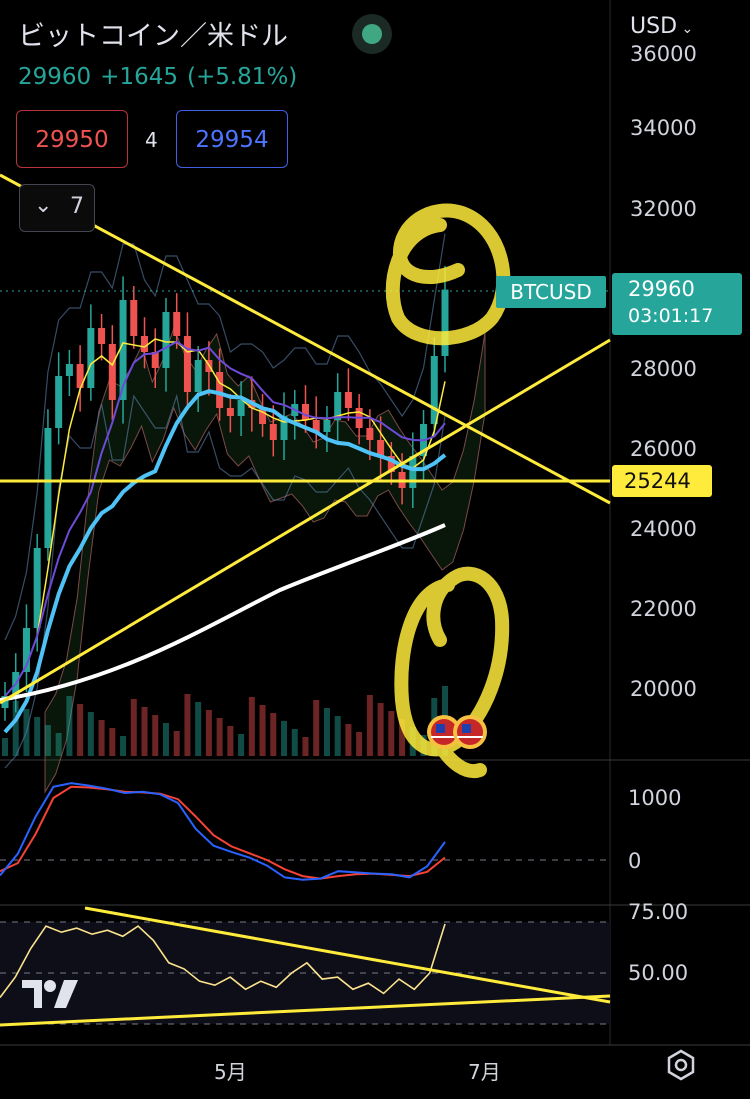  Describe the element at coordinates (151, 140) in the screenshot. I see `spread-value: 4` at that location.